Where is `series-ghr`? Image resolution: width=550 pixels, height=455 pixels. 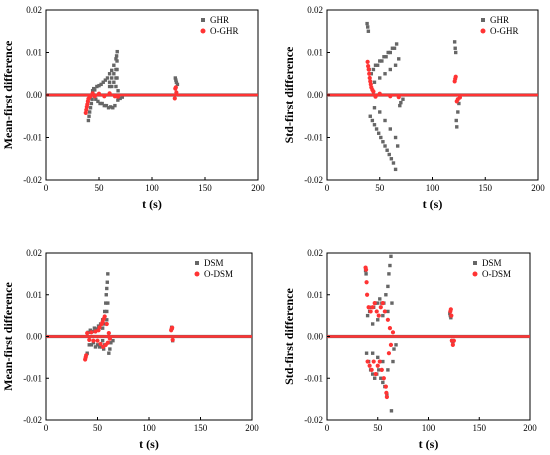
series-ghr is located at coordinates (152, 86).